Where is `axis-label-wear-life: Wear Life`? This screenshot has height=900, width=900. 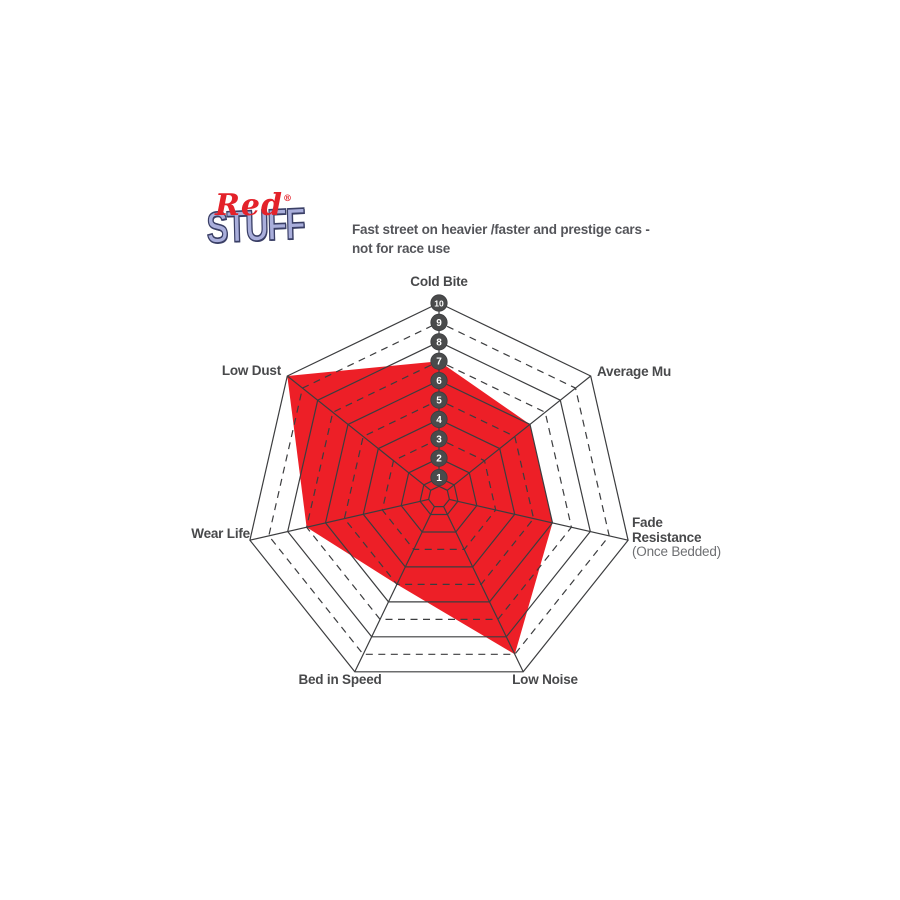 axis-label-wear-life: Wear Life is located at coordinates (220, 533).